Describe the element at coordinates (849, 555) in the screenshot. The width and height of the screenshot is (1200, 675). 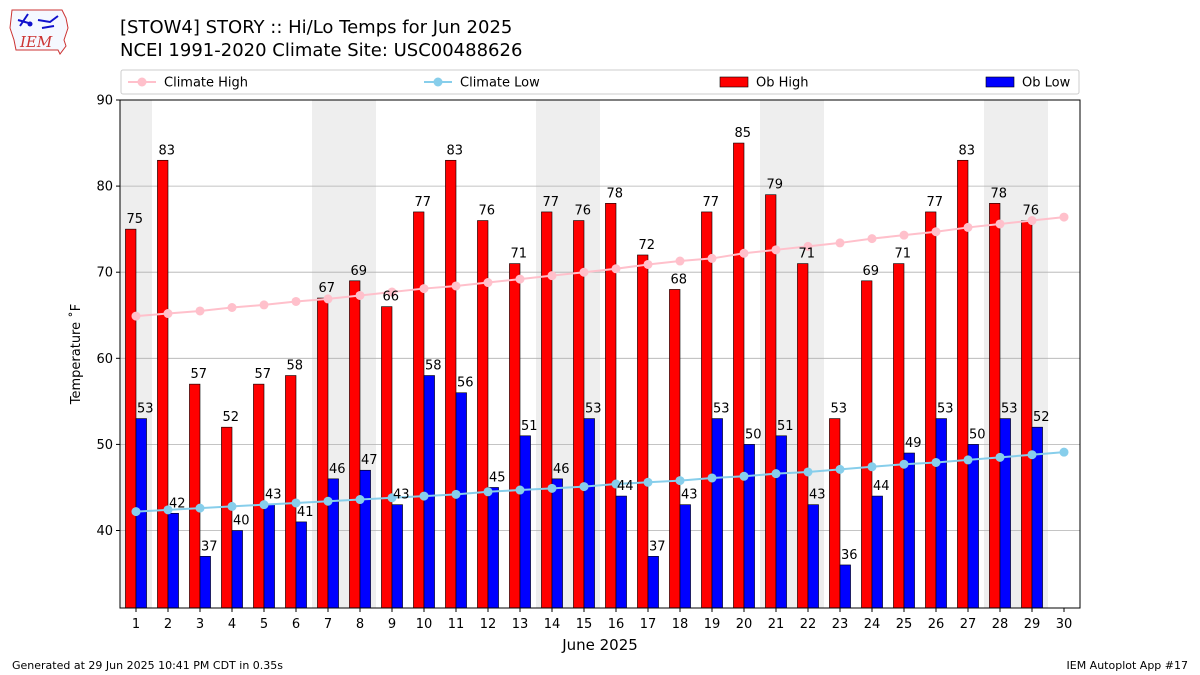
I see `bar-value-label: 36` at that location.